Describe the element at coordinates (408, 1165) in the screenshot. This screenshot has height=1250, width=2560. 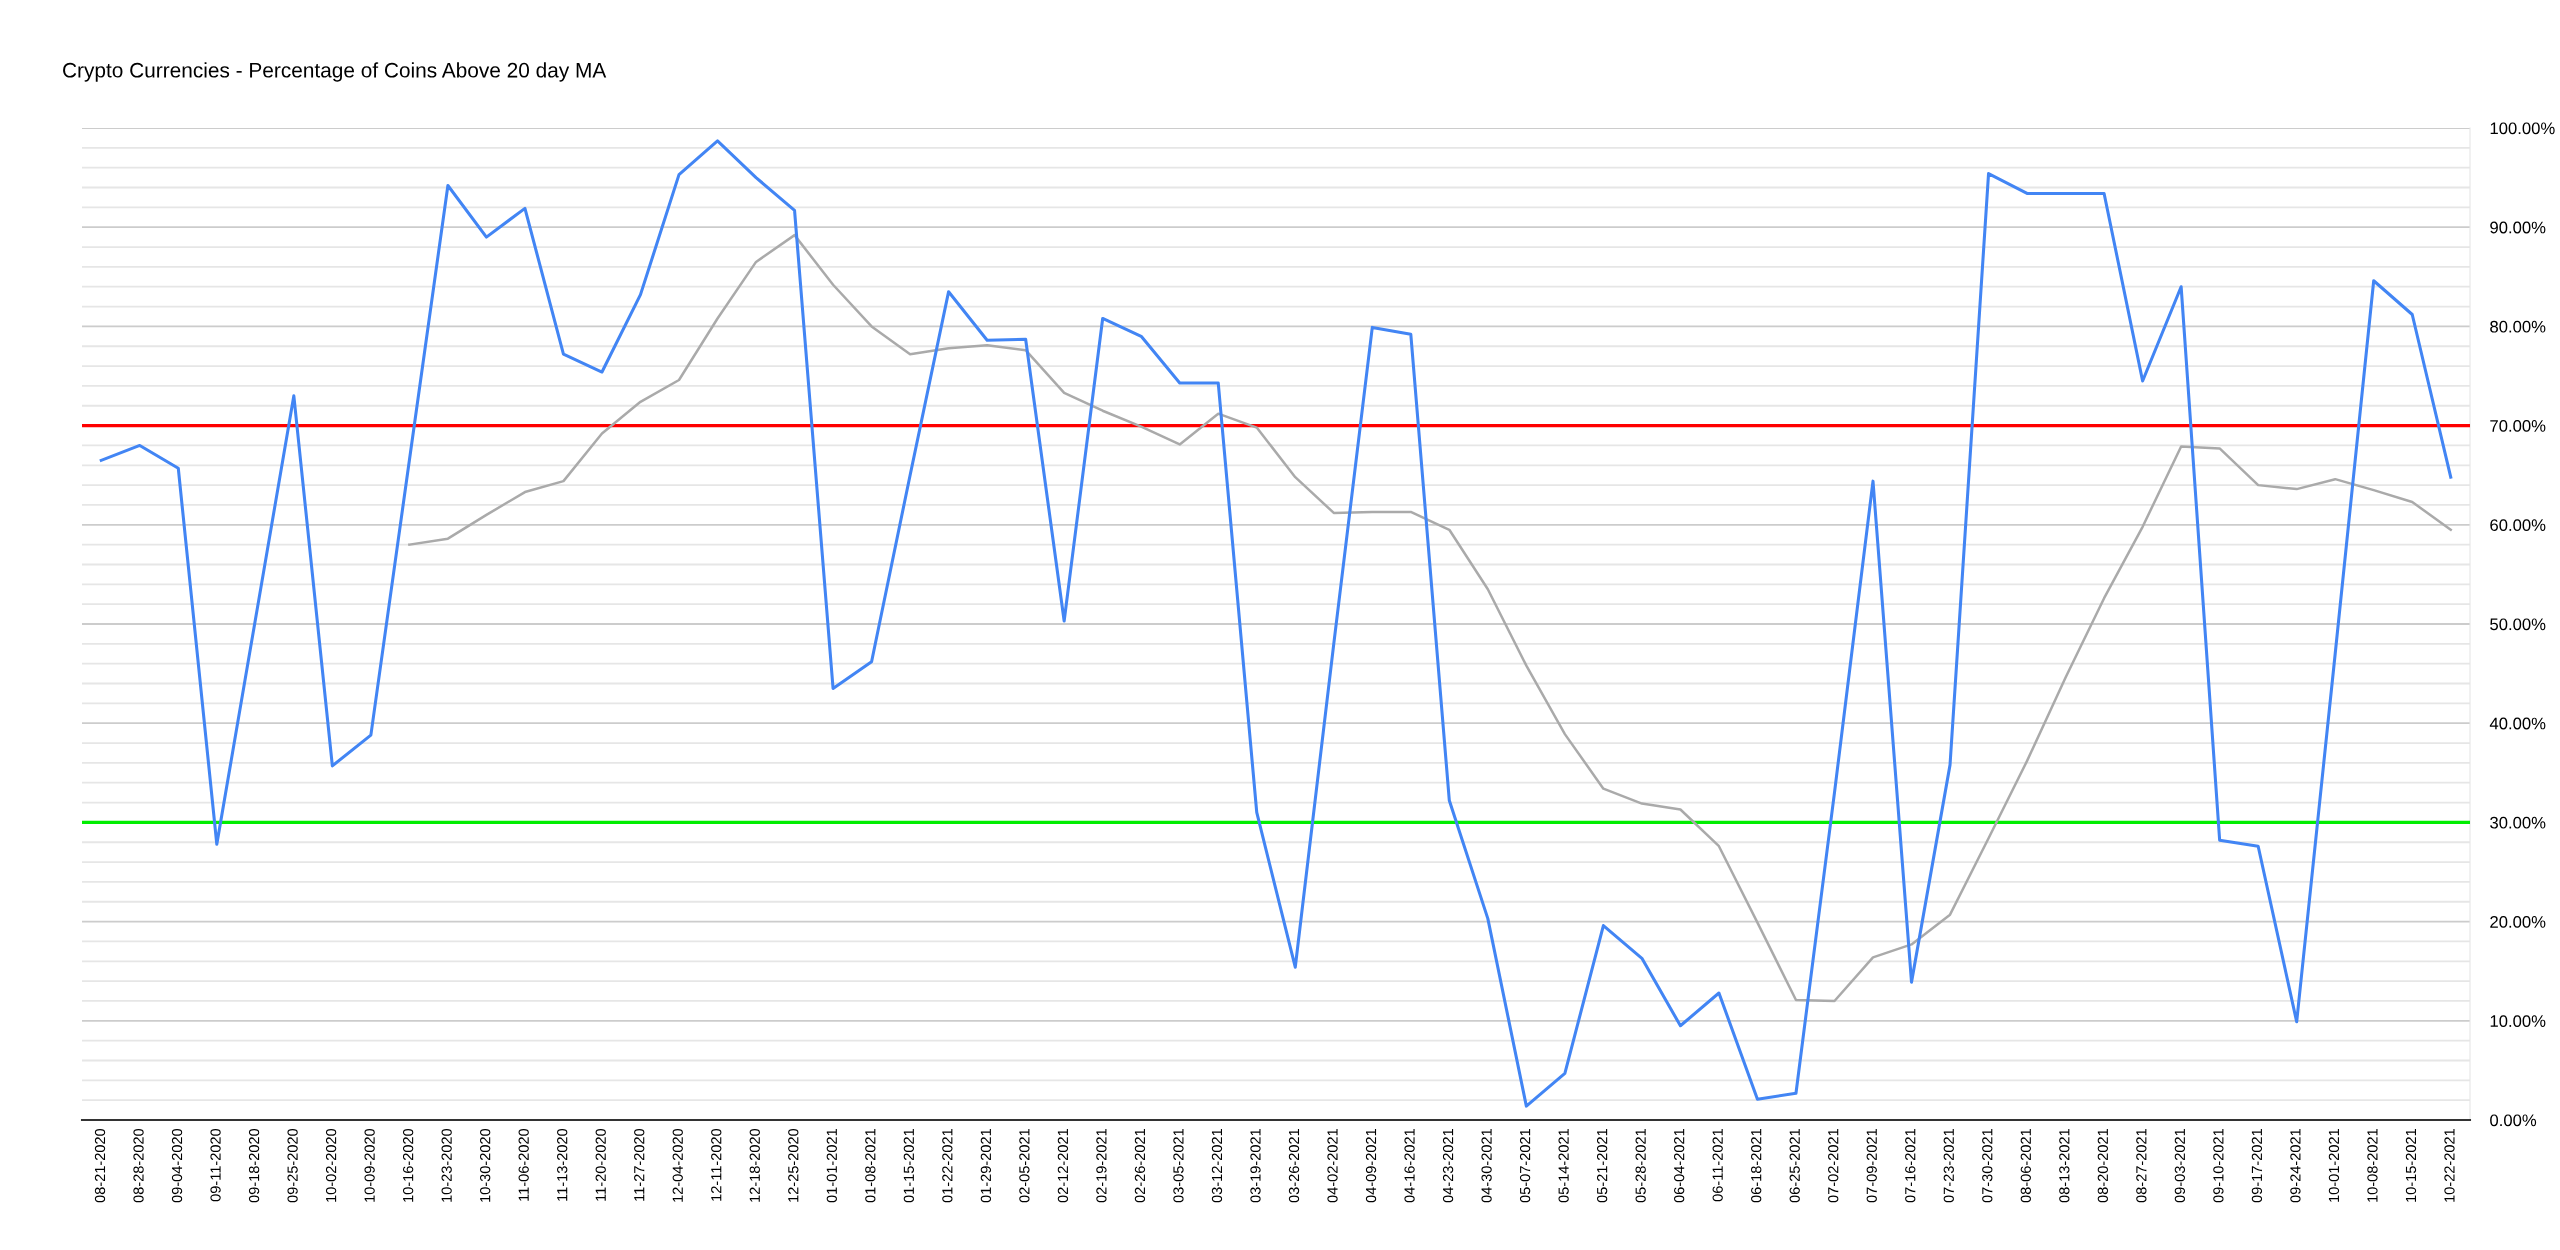
I see `x-tick-label: 10-16-2020` at that location.